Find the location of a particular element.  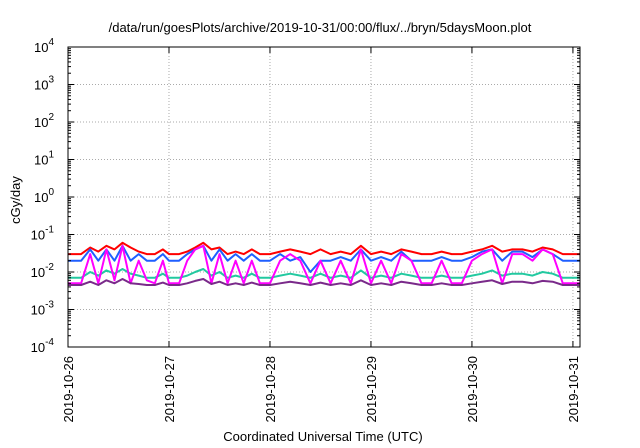

x-tick-label: 2019-10-26 is located at coordinates (68, 389).